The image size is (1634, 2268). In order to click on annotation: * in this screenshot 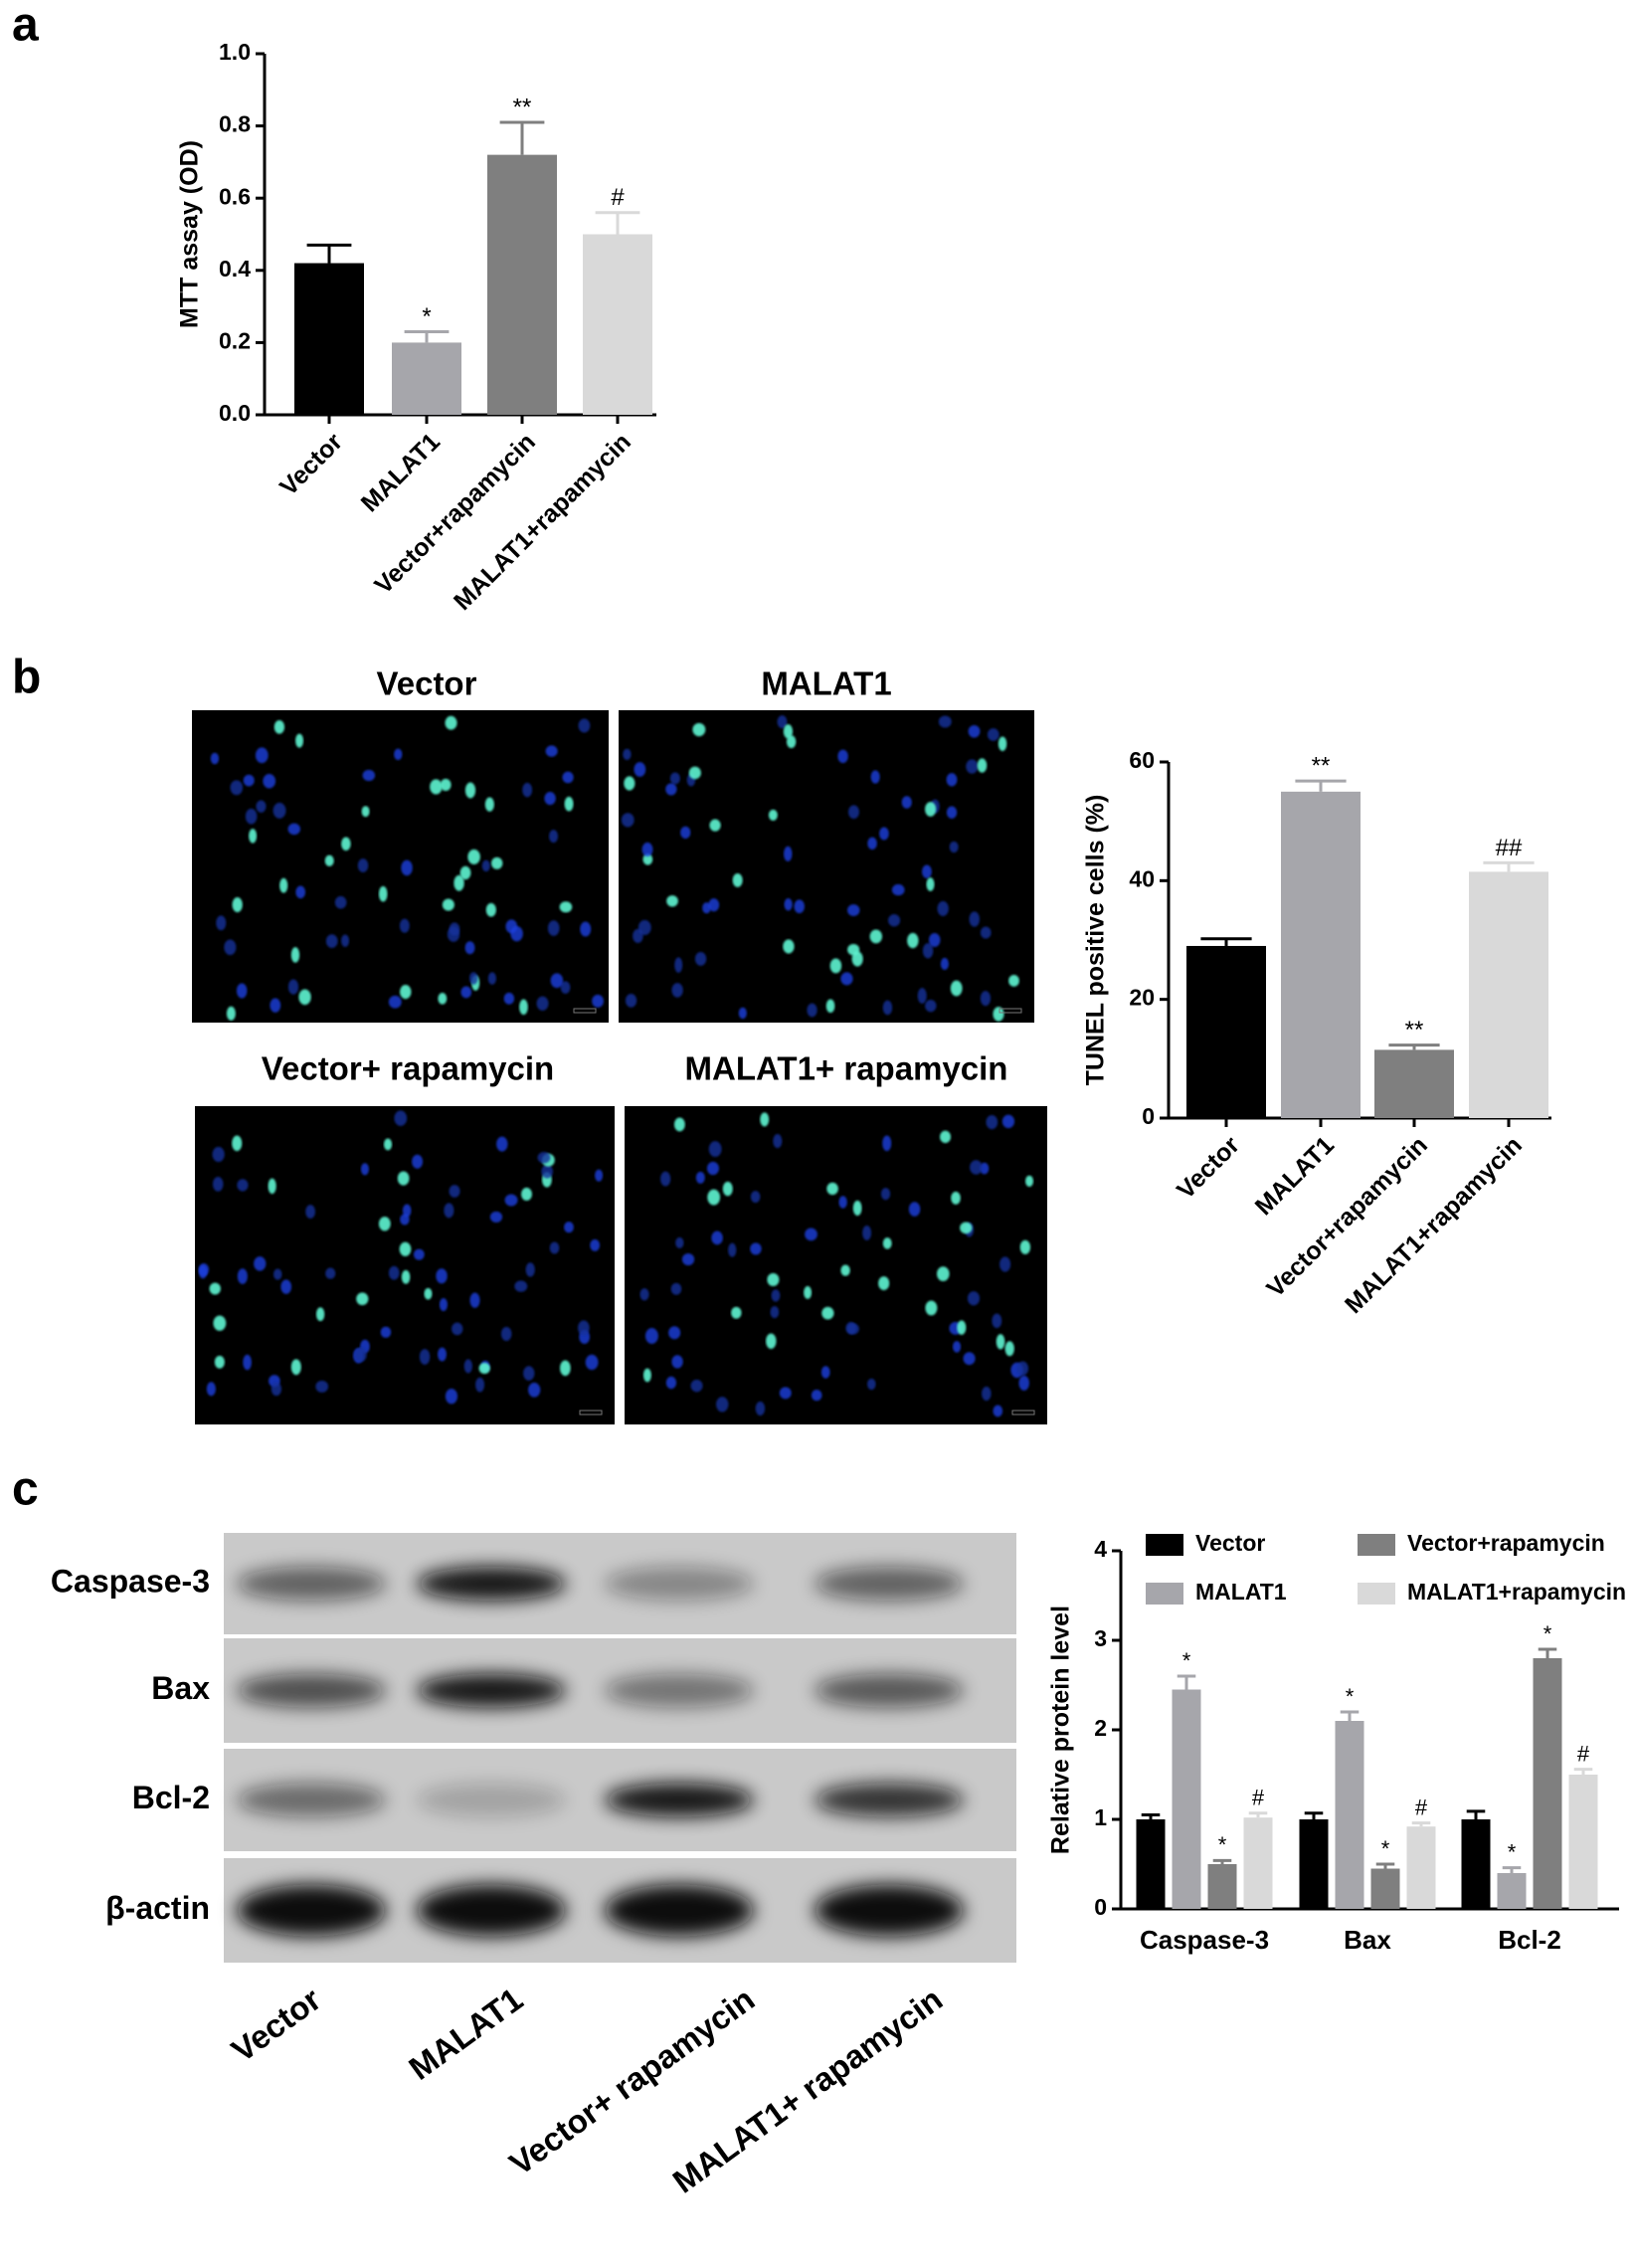, I will do `click(1222, 1844)`.